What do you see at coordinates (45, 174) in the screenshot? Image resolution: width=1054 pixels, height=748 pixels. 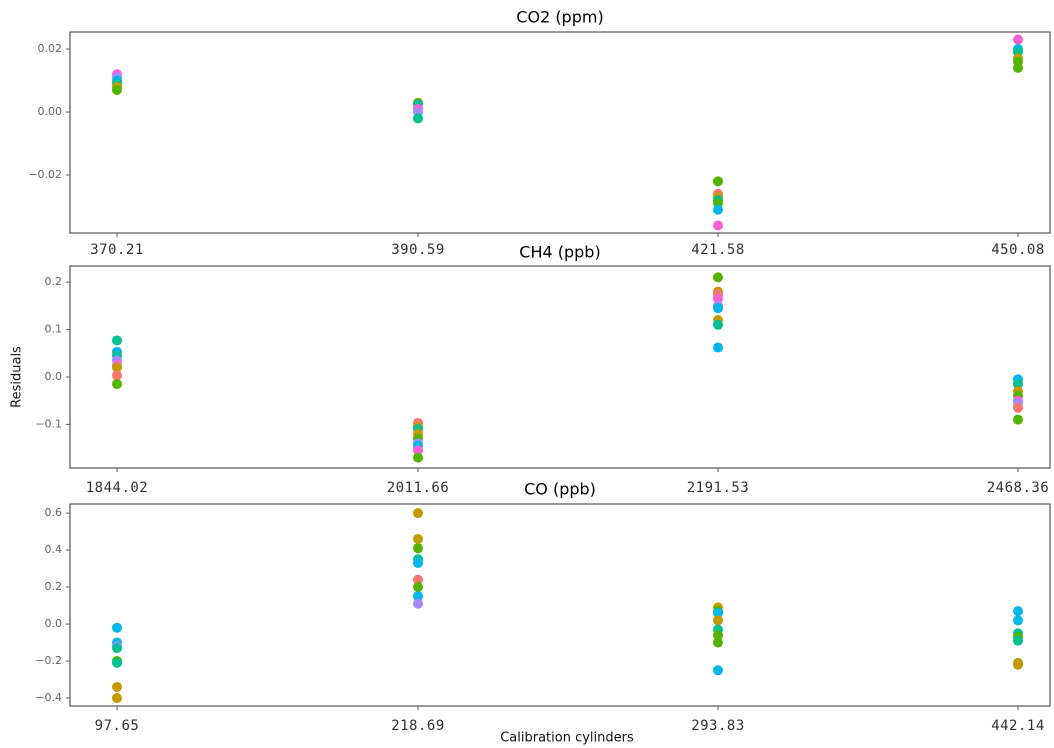 I see `y-tick-label: −0.02` at bounding box center [45, 174].